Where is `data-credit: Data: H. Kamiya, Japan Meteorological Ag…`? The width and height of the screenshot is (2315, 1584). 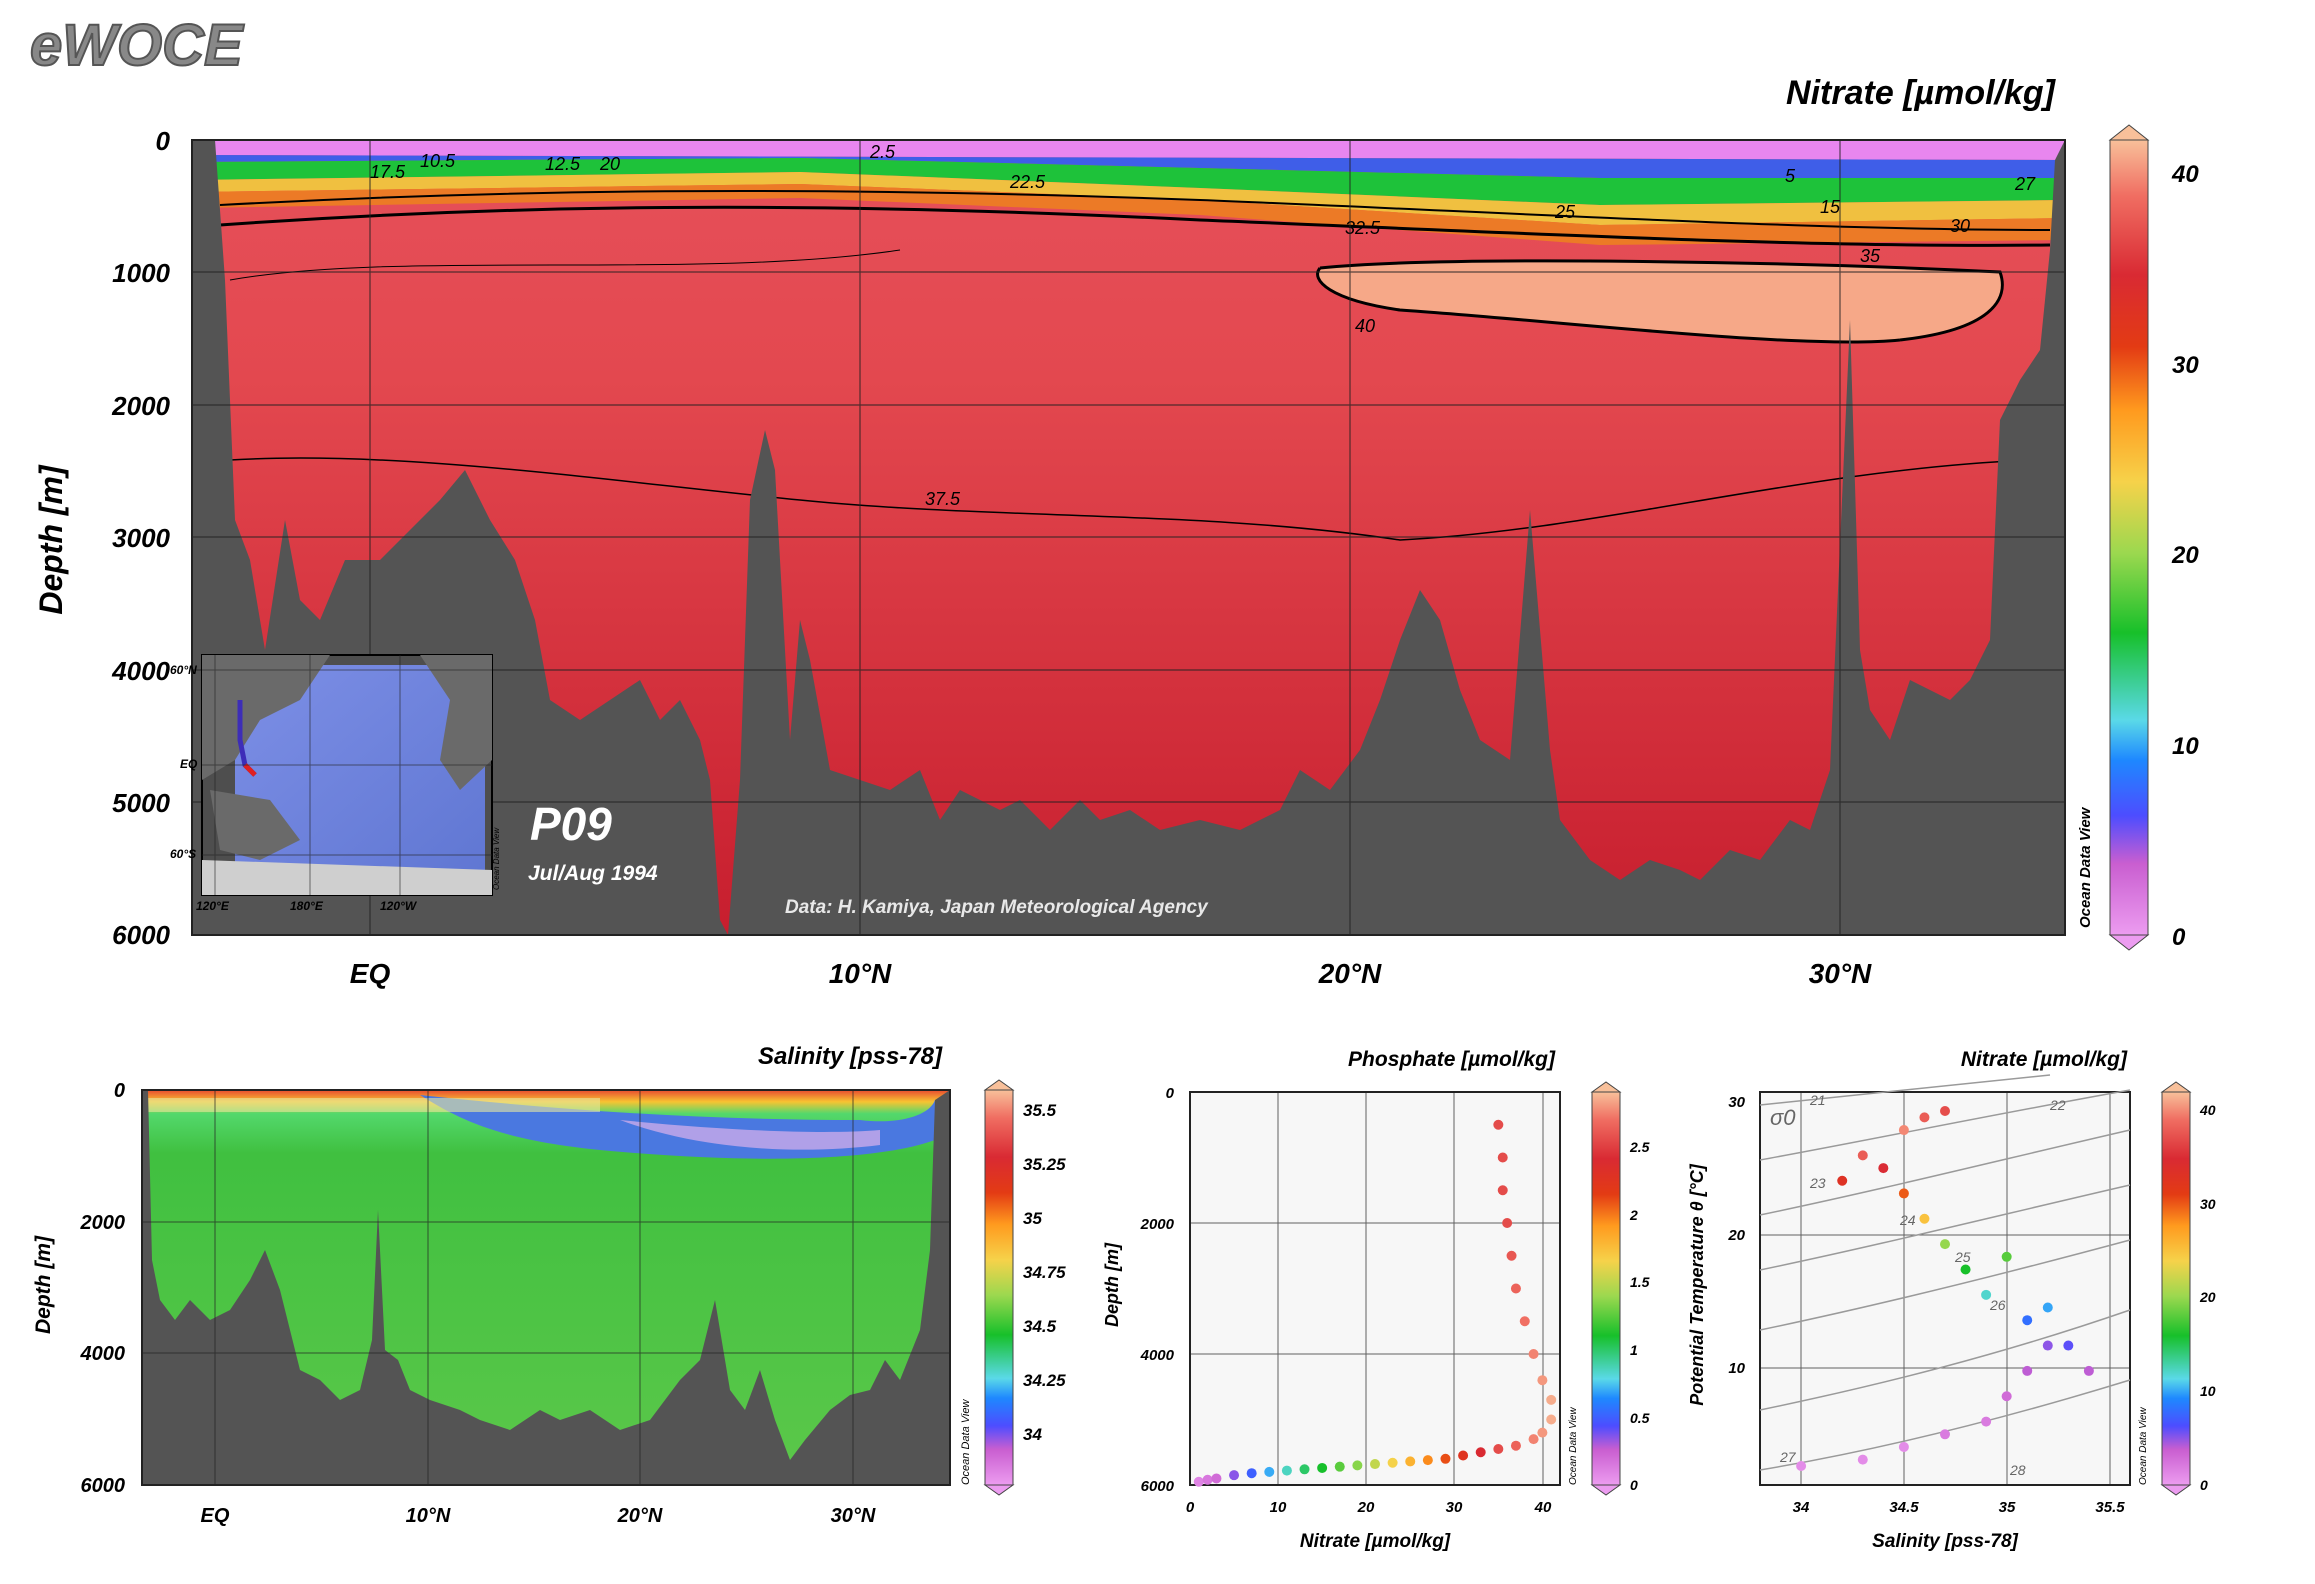
data-credit: Data: H. Kamiya, Japan Meteorological Ag… is located at coordinates (997, 907).